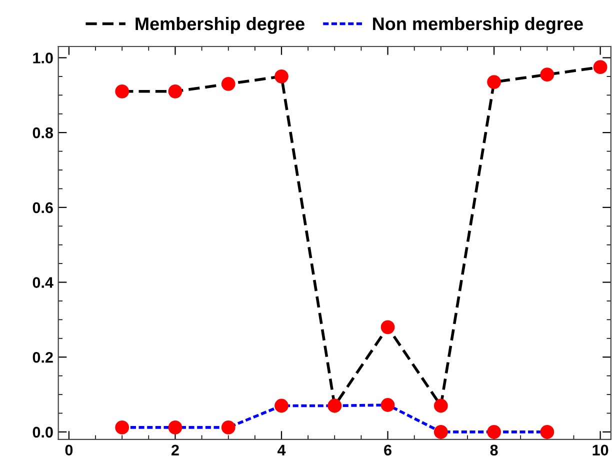  I want to click on x-tick-label: 10, so click(600, 450).